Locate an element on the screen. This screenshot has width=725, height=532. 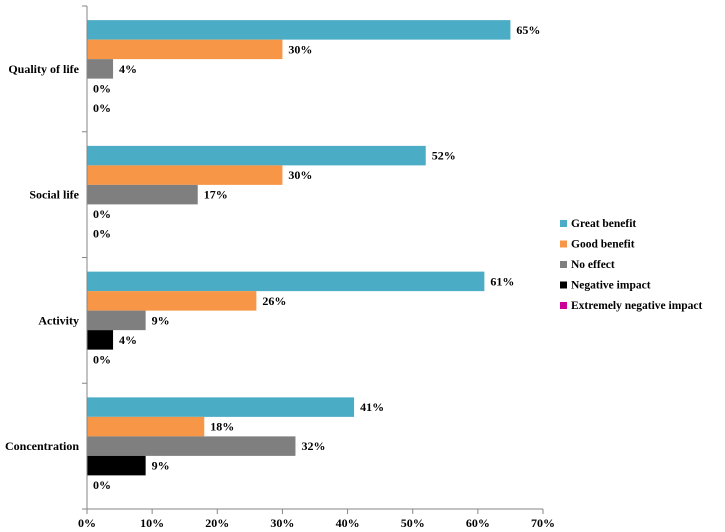
data-label: 52% is located at coordinates (444, 156).